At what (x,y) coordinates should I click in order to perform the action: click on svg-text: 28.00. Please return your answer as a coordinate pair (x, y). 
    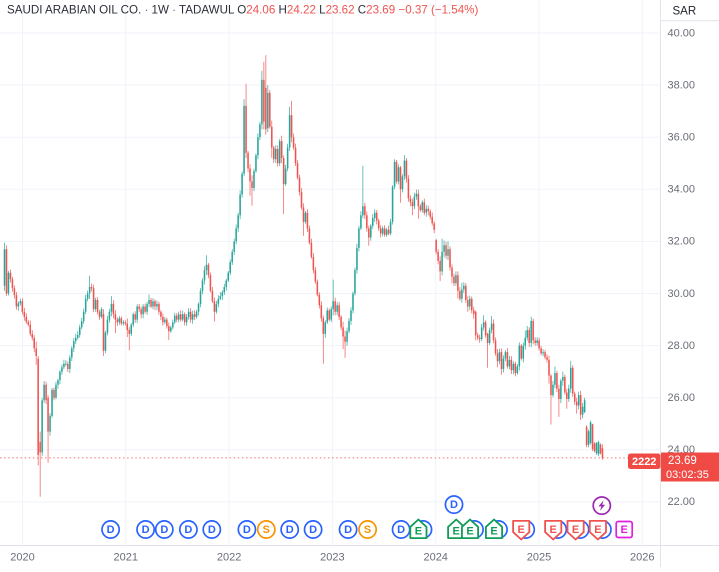
    Looking at the image, I should click on (682, 346).